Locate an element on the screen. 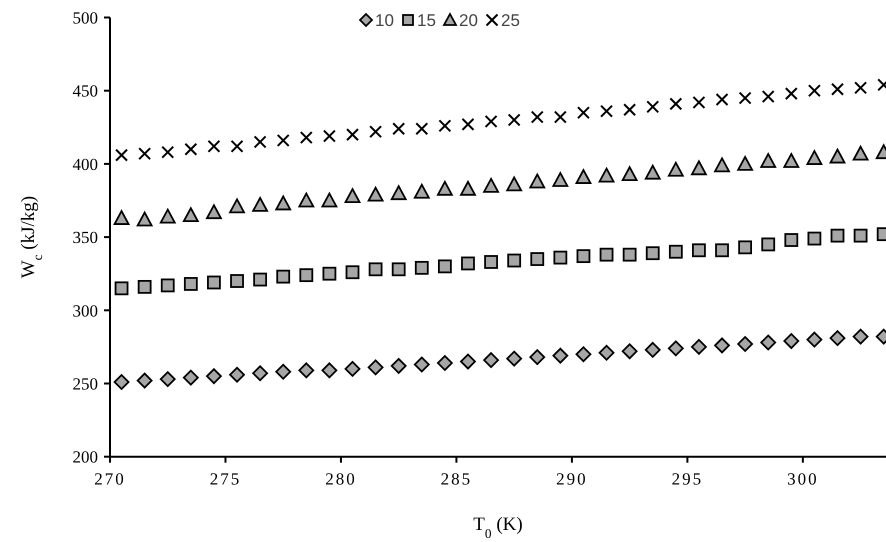 This screenshot has height=542, width=886. x-tick-label: 275 is located at coordinates (226, 479).